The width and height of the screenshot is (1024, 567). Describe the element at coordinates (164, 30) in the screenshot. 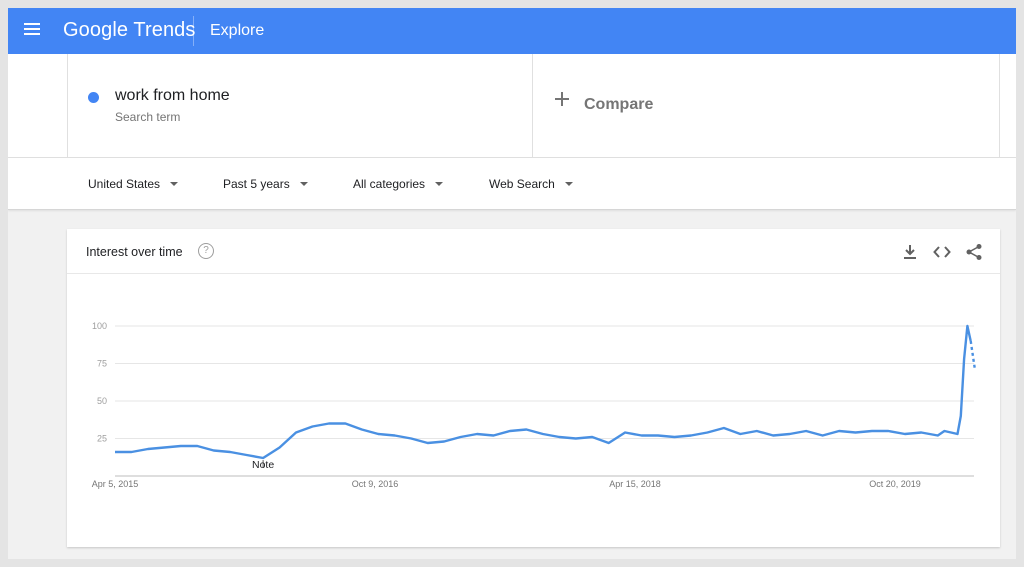

I see `logo-trends-text: Trends` at that location.